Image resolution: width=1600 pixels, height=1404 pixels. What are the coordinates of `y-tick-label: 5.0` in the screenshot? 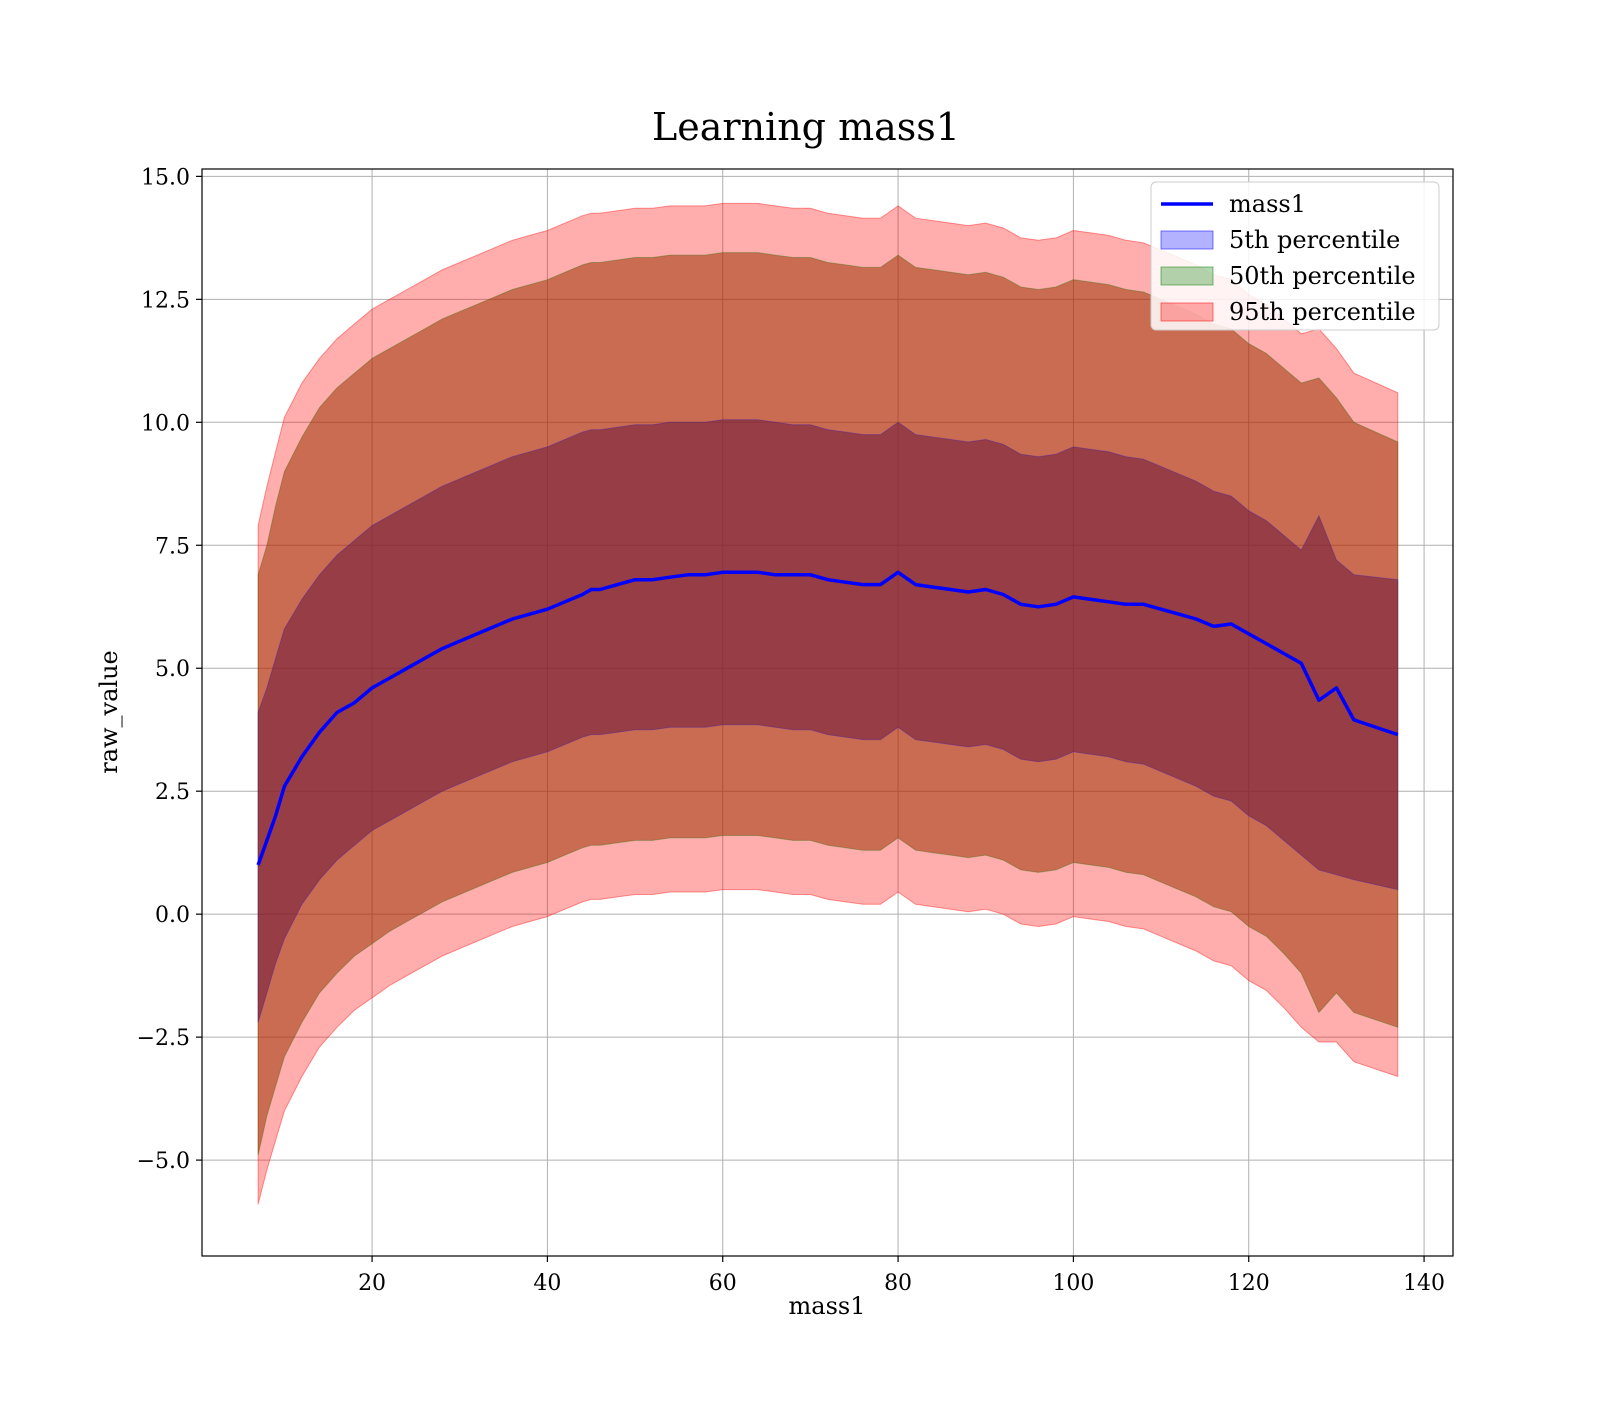 It's located at (172, 669).